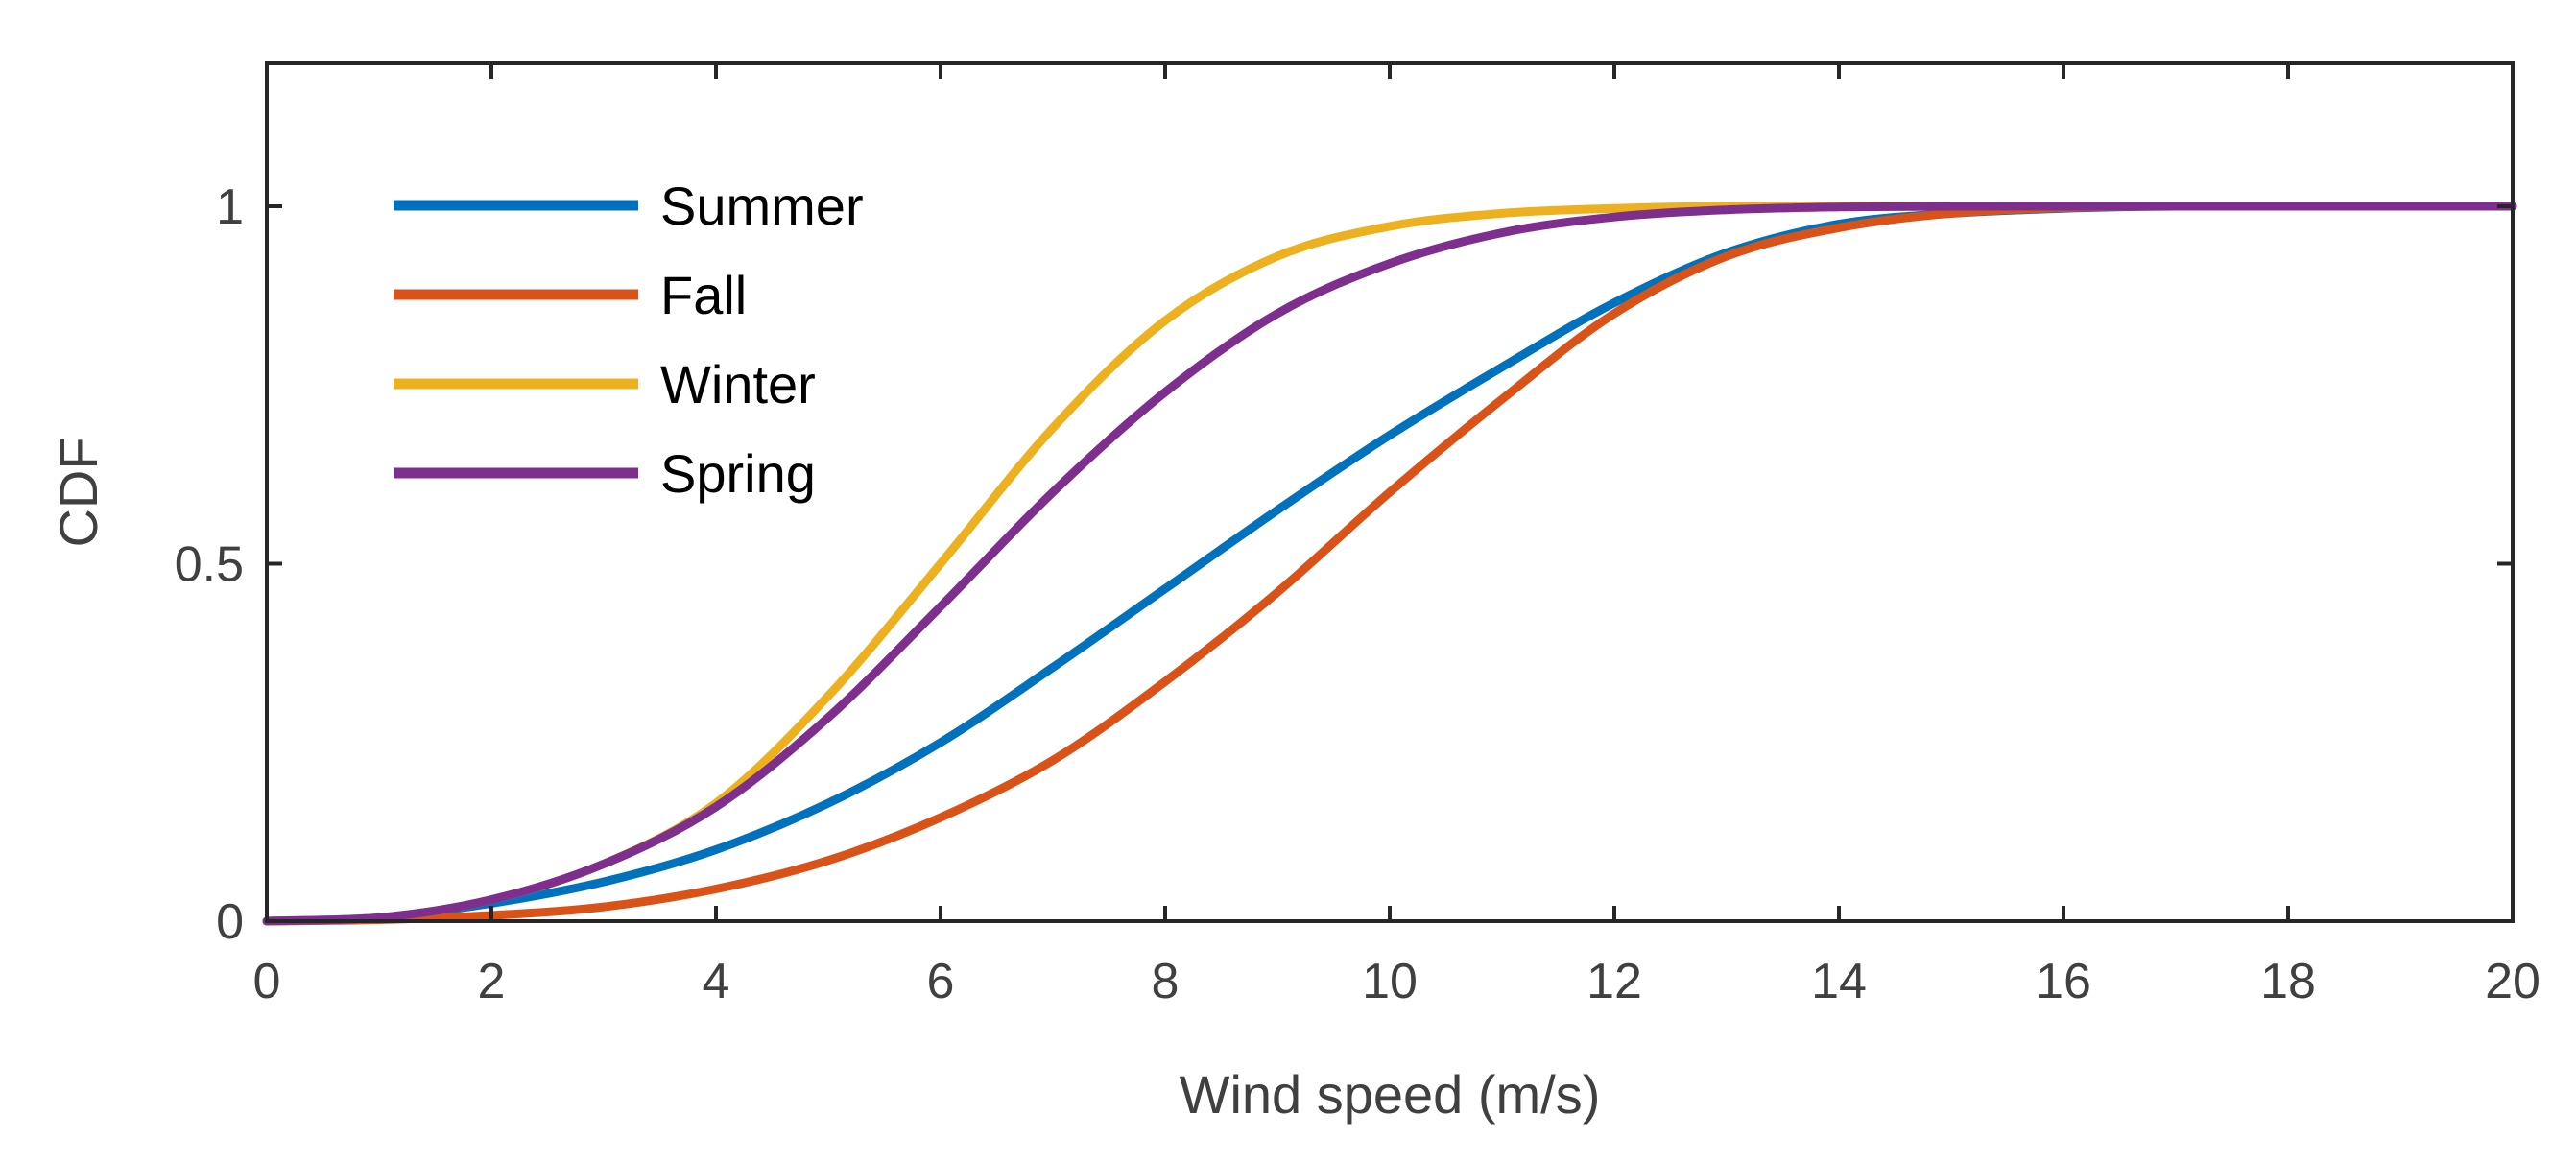 This screenshot has height=1162, width=2576. Describe the element at coordinates (738, 384) in the screenshot. I see `legend-label-winter: Winter` at that location.